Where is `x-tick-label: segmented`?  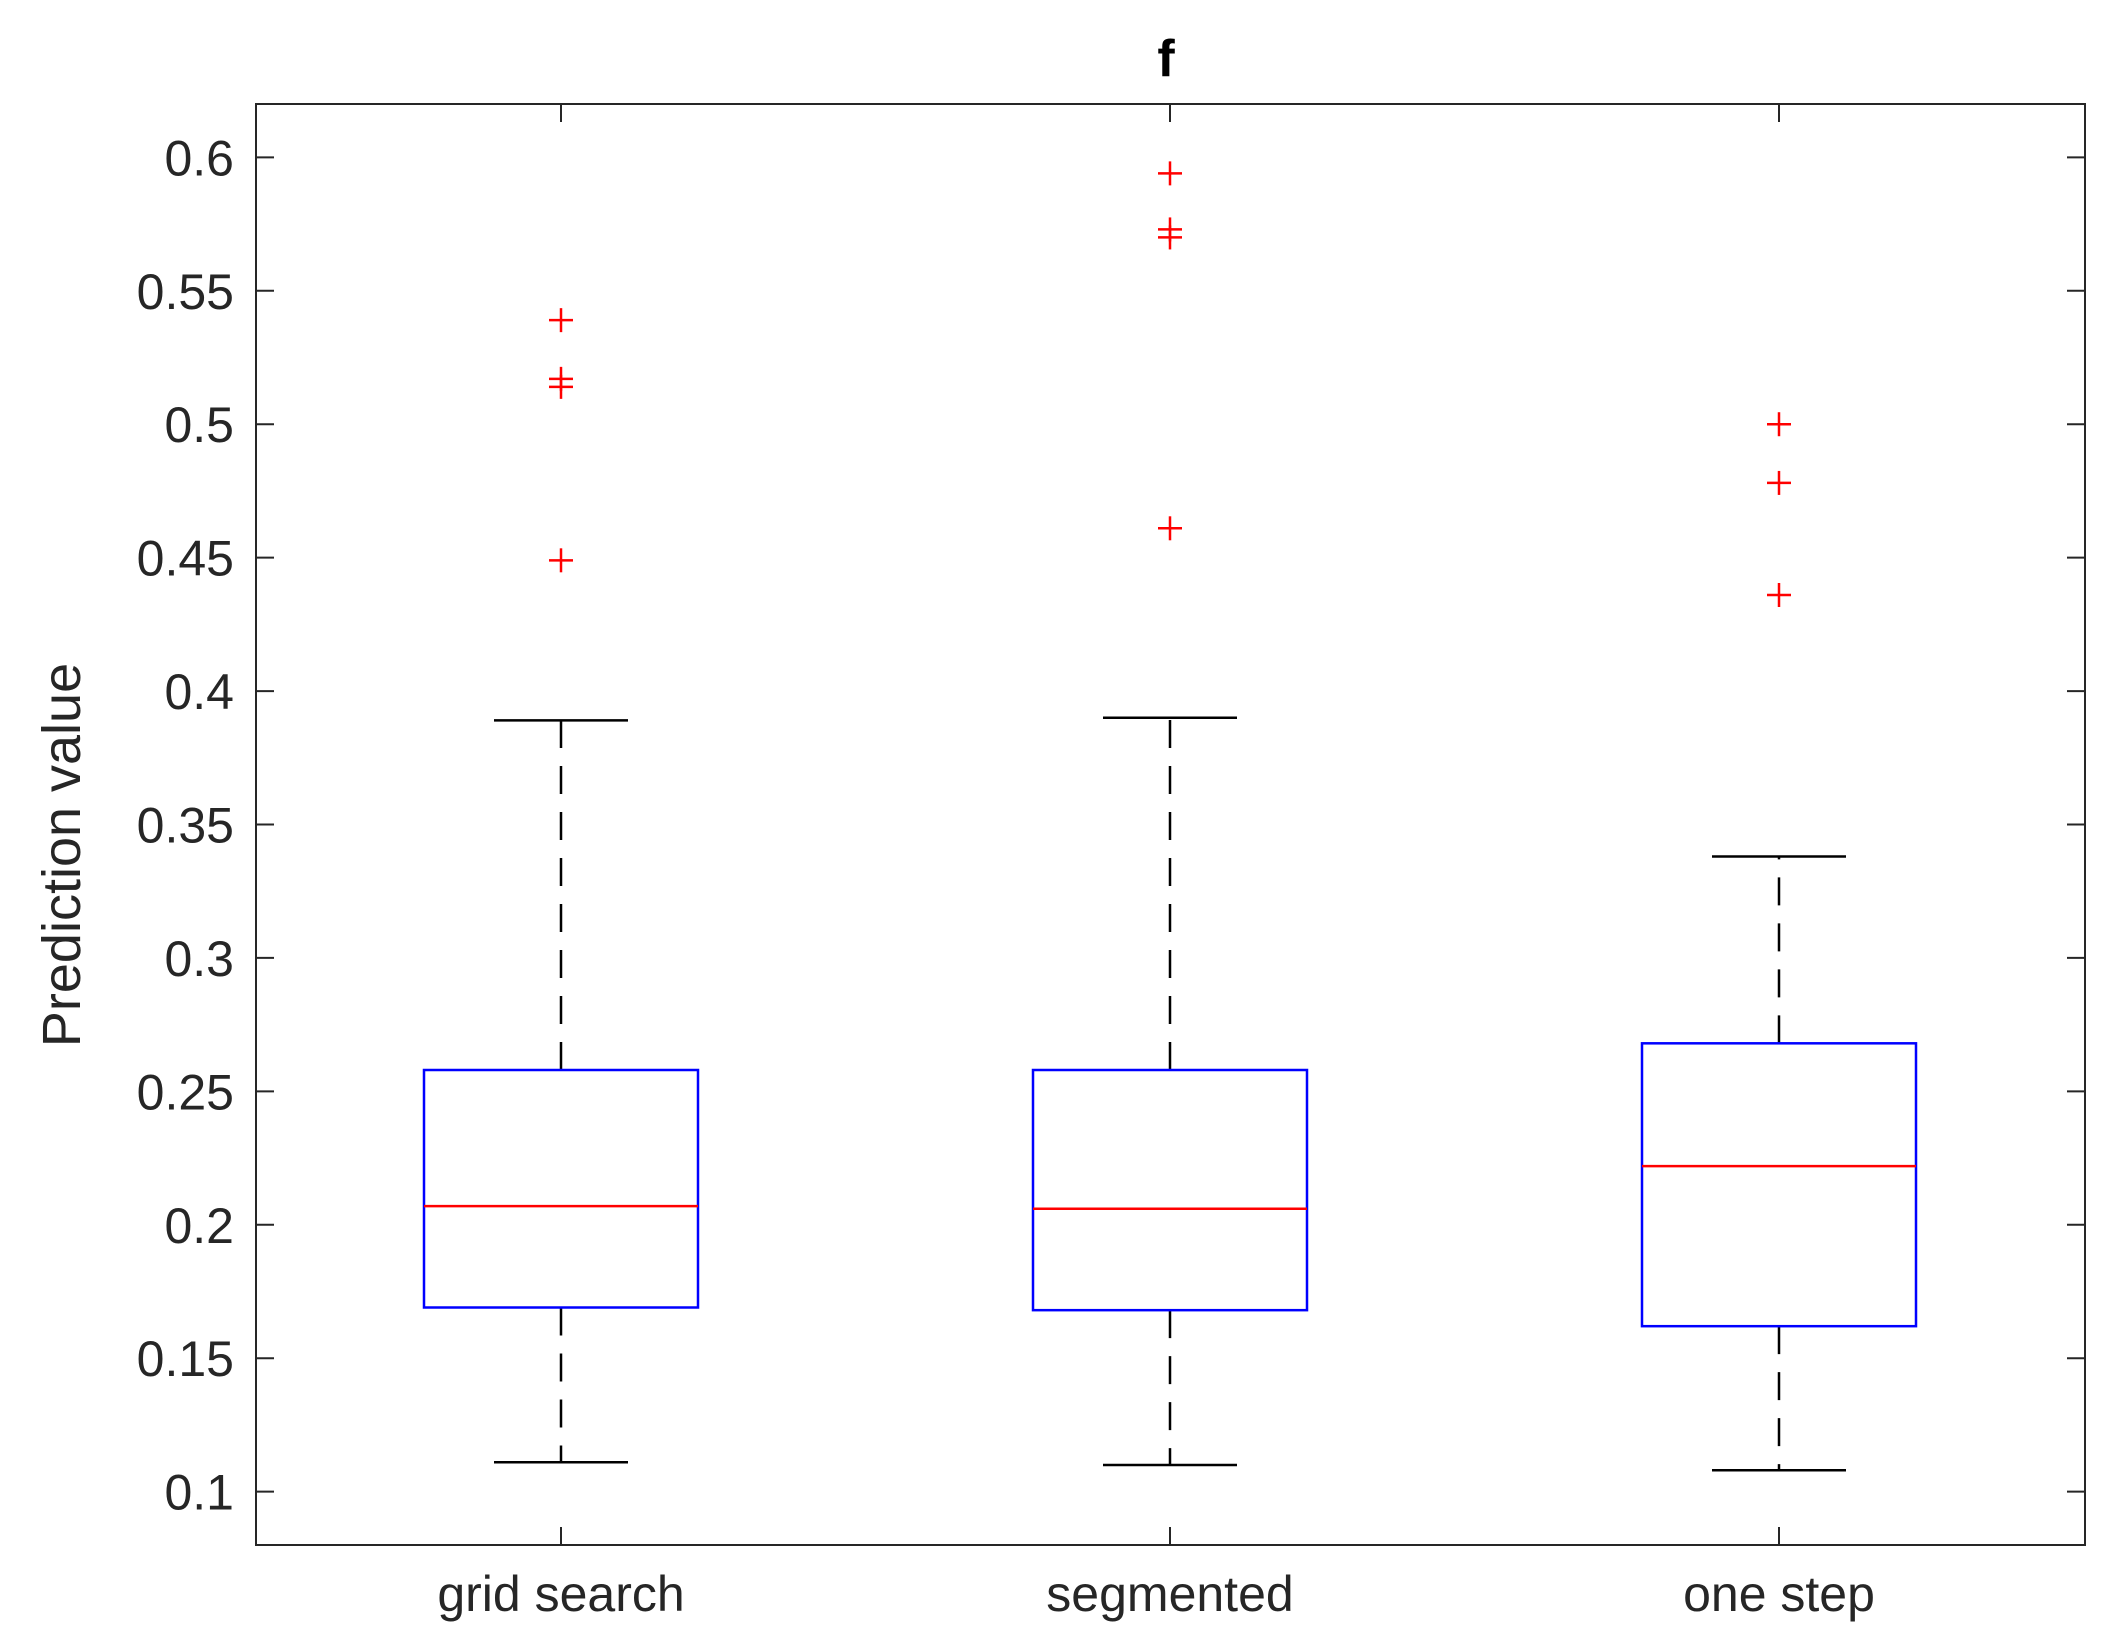 x-tick-label: segmented is located at coordinates (1169, 1594).